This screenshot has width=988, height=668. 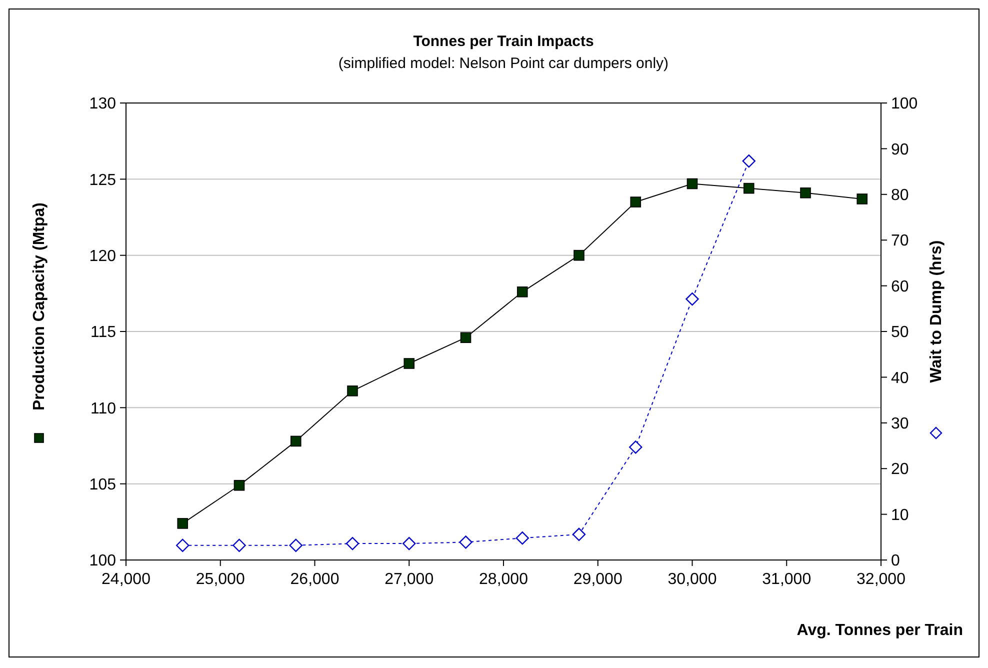 What do you see at coordinates (900, 424) in the screenshot?
I see `y2-tick-label: 30` at bounding box center [900, 424].